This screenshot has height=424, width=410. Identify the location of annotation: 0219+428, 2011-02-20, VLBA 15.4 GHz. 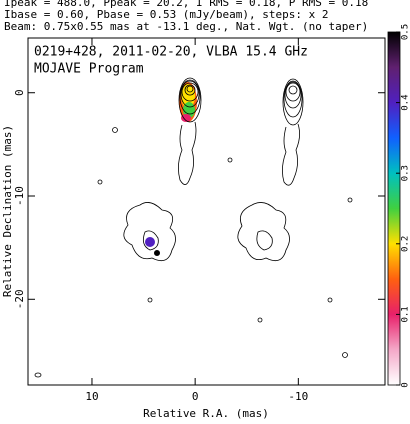
(171, 52).